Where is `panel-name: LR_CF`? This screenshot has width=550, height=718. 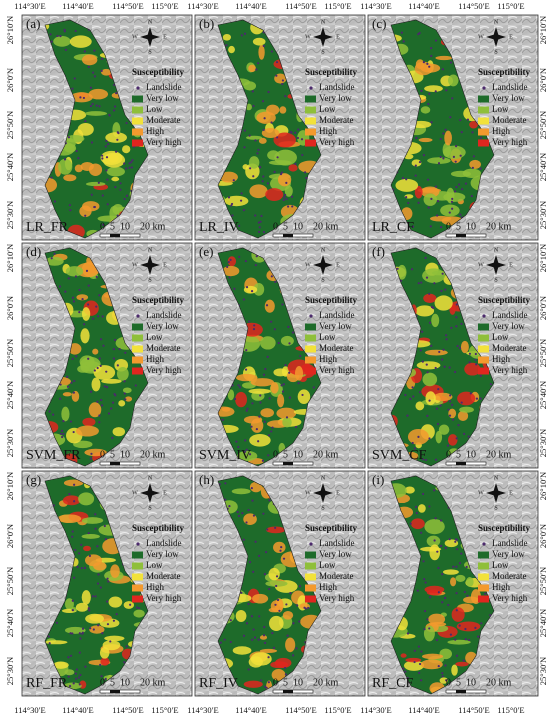
panel-name: LR_CF is located at coordinates (393, 227).